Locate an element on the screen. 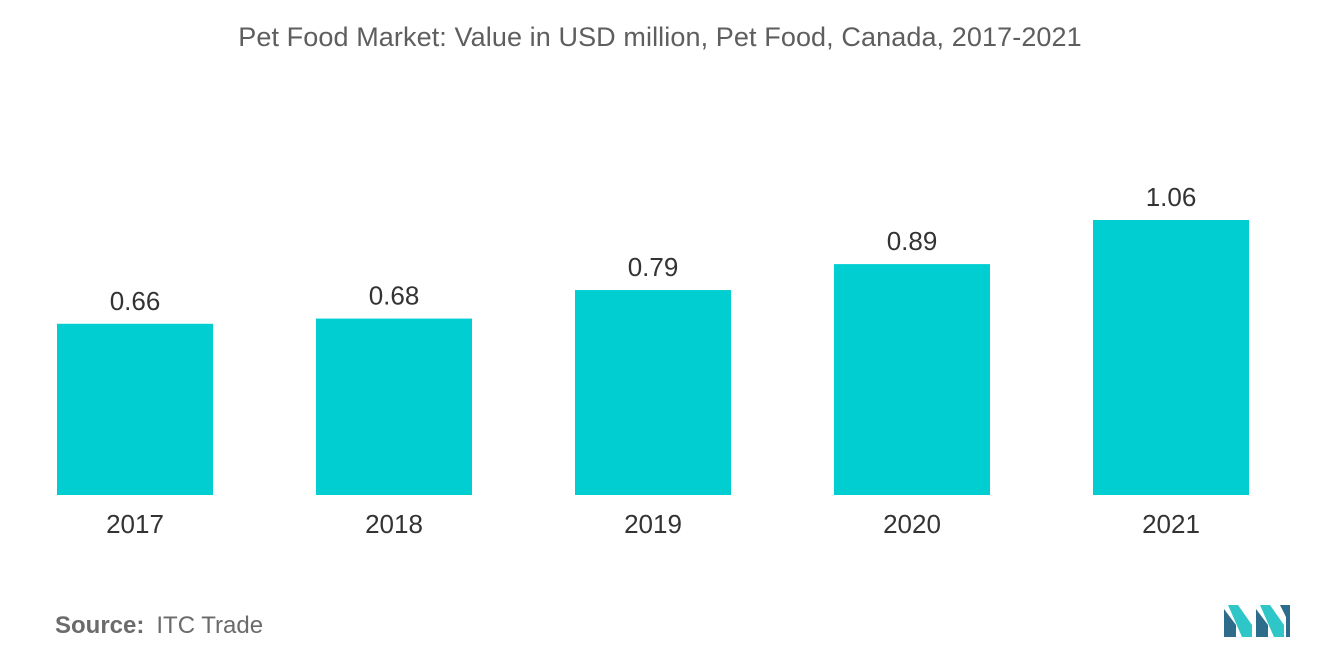  value-label-2019: 0.79 is located at coordinates (653, 267).